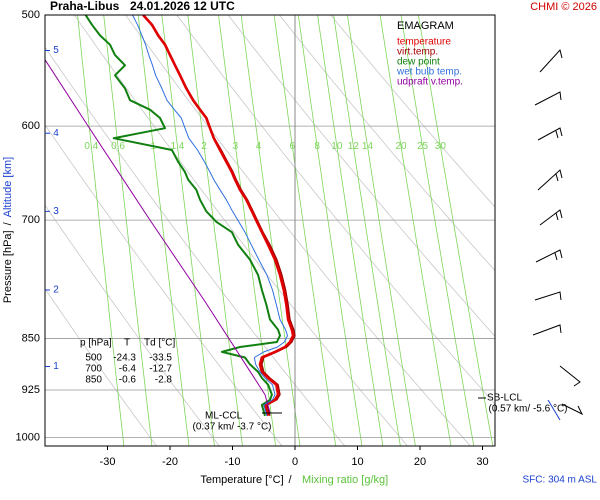  Describe the element at coordinates (170, 462) in the screenshot. I see `x-tick-label: -20` at that location.